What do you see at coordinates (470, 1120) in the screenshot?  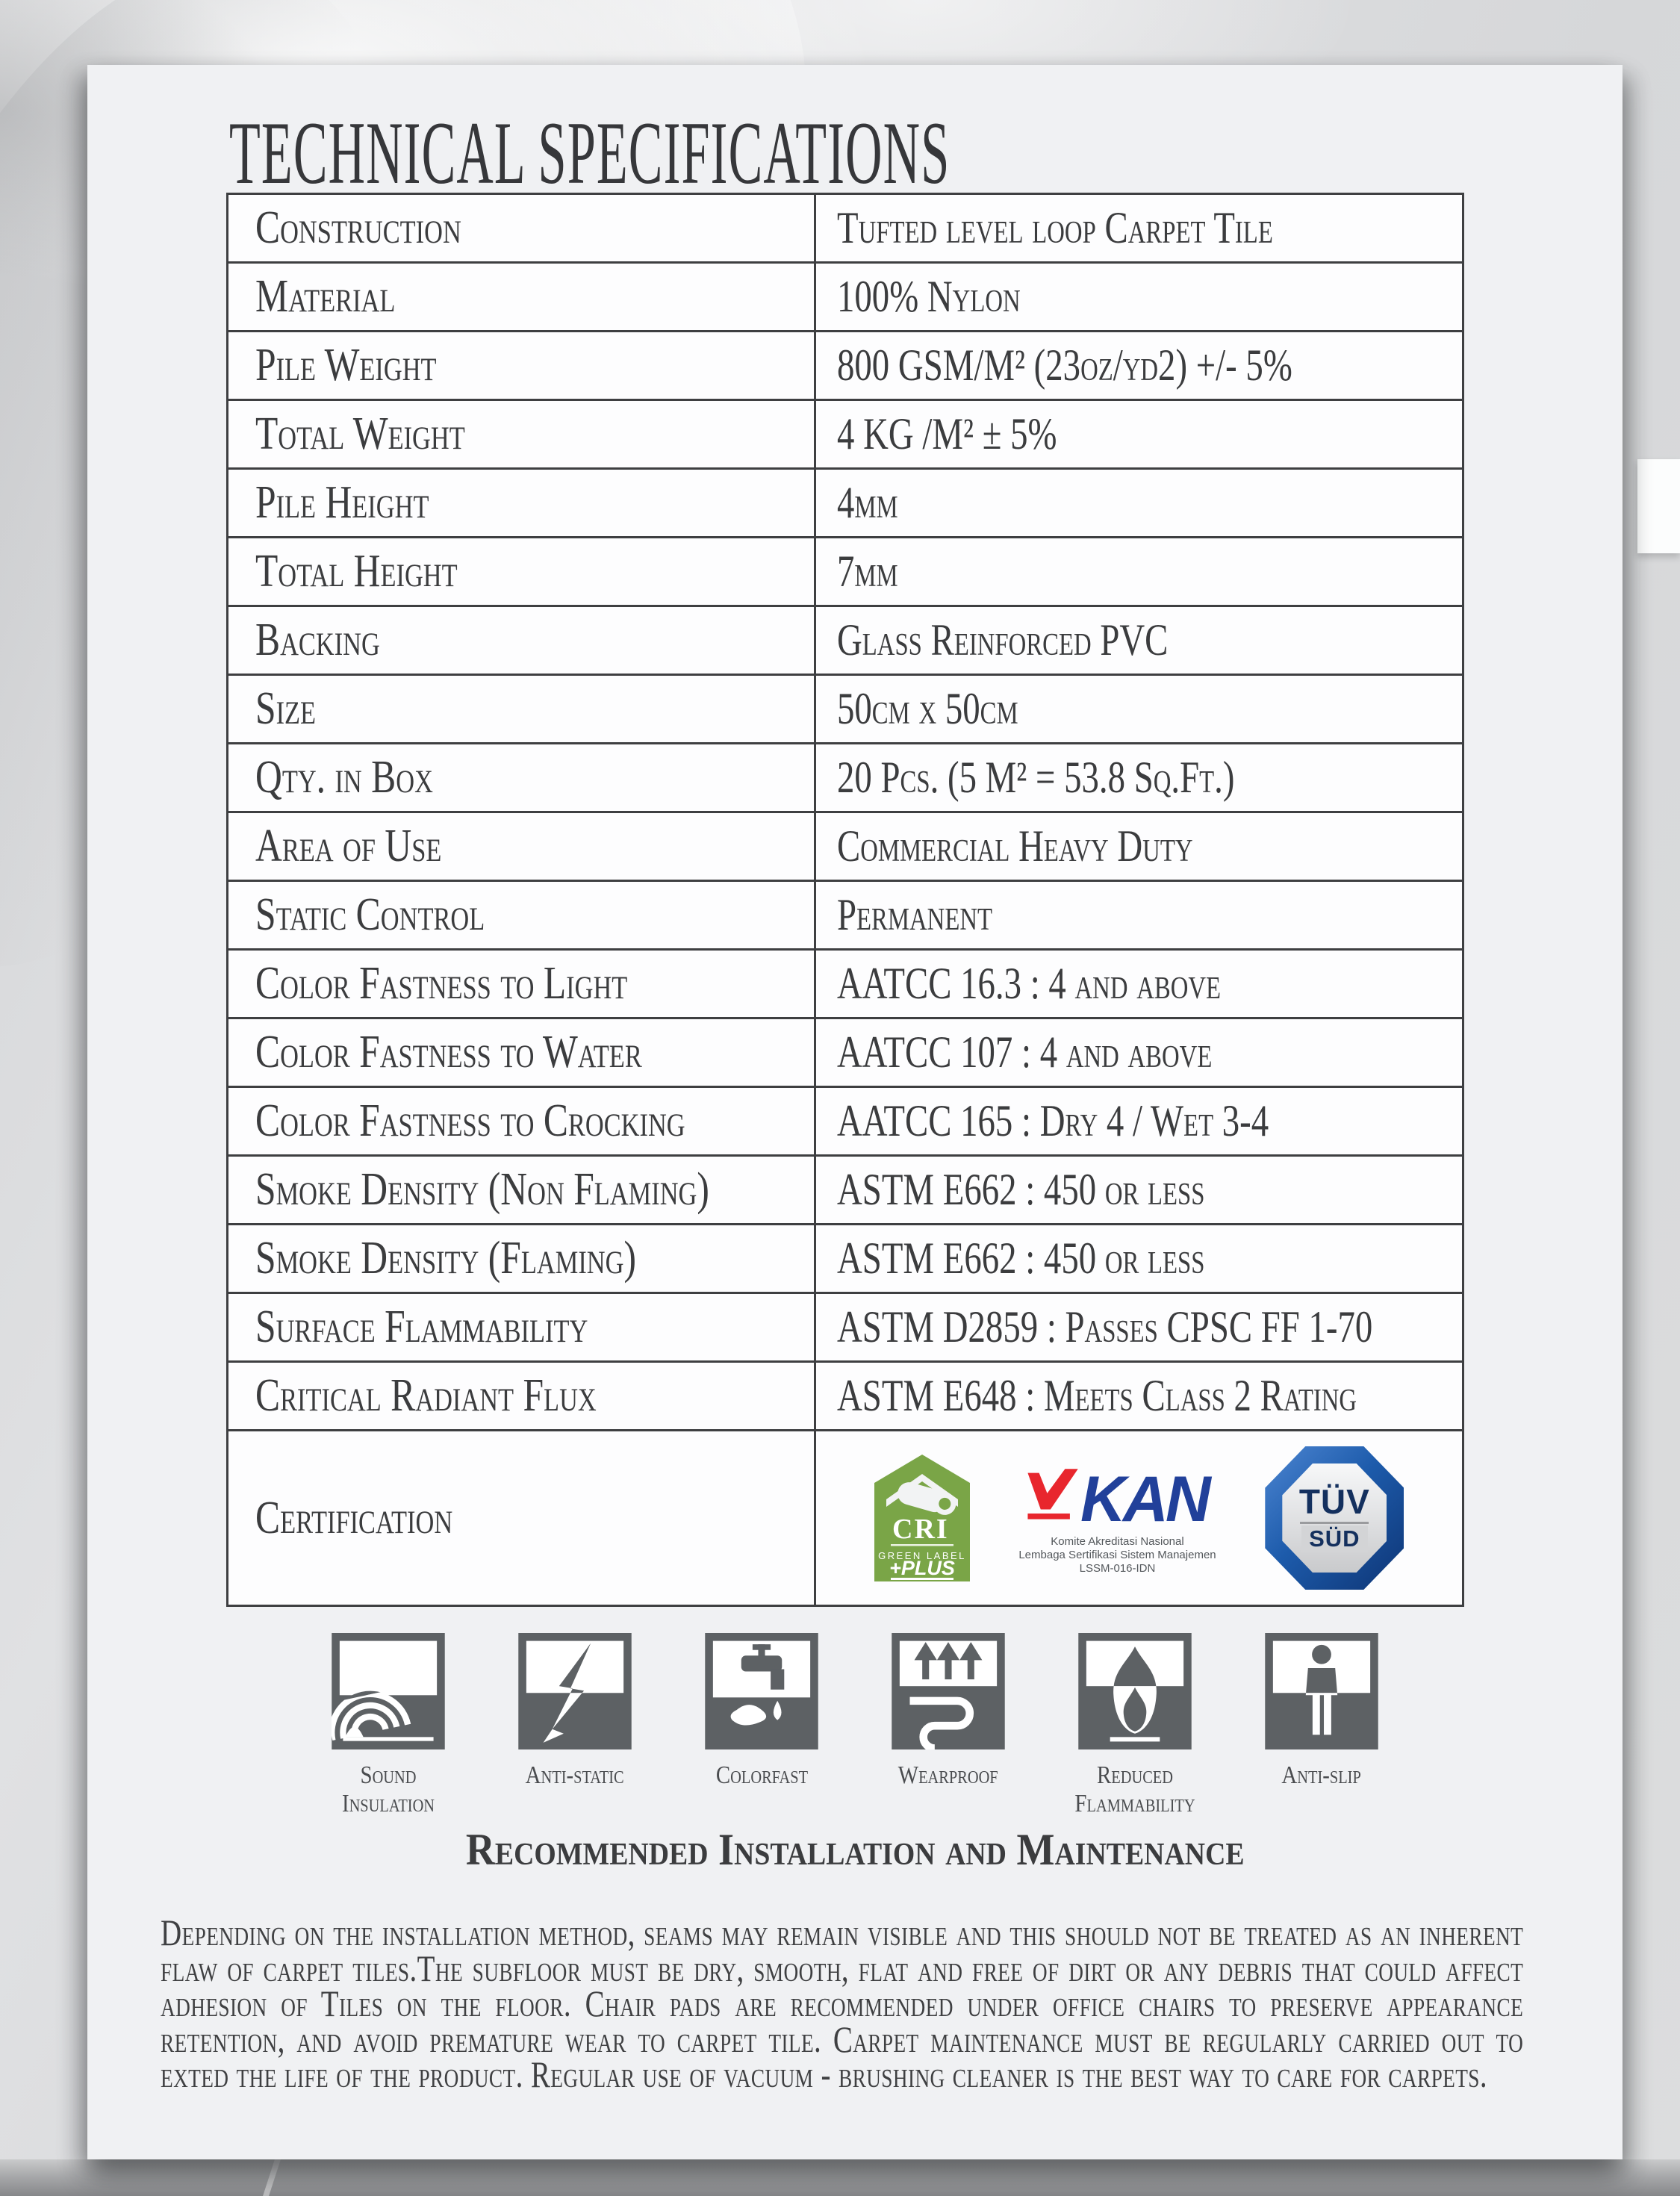 I see `spec-label: Color Fastness to Crocking` at bounding box center [470, 1120].